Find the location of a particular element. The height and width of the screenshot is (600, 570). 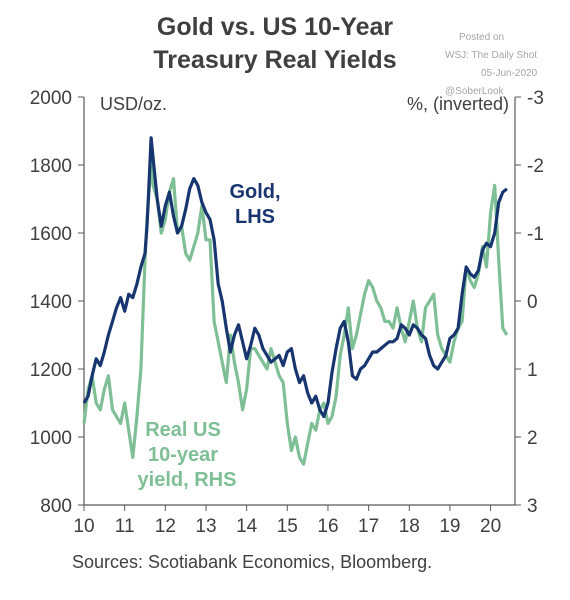

yield-series-label-line-3: yield, RHS is located at coordinates (187, 480).